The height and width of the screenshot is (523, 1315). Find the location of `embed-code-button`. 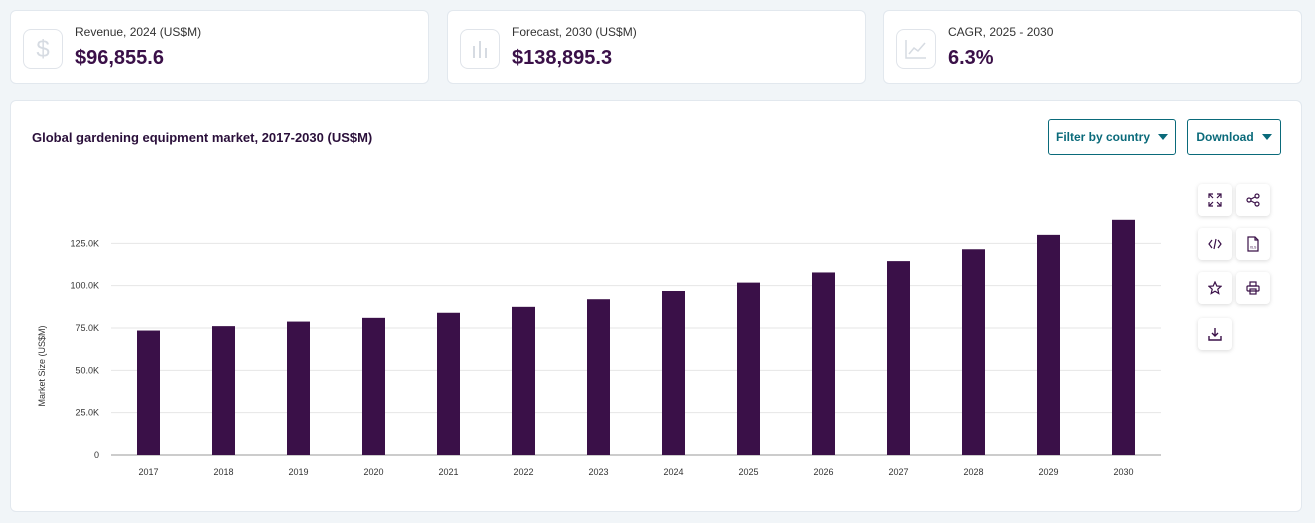

embed-code-button is located at coordinates (1215, 244).